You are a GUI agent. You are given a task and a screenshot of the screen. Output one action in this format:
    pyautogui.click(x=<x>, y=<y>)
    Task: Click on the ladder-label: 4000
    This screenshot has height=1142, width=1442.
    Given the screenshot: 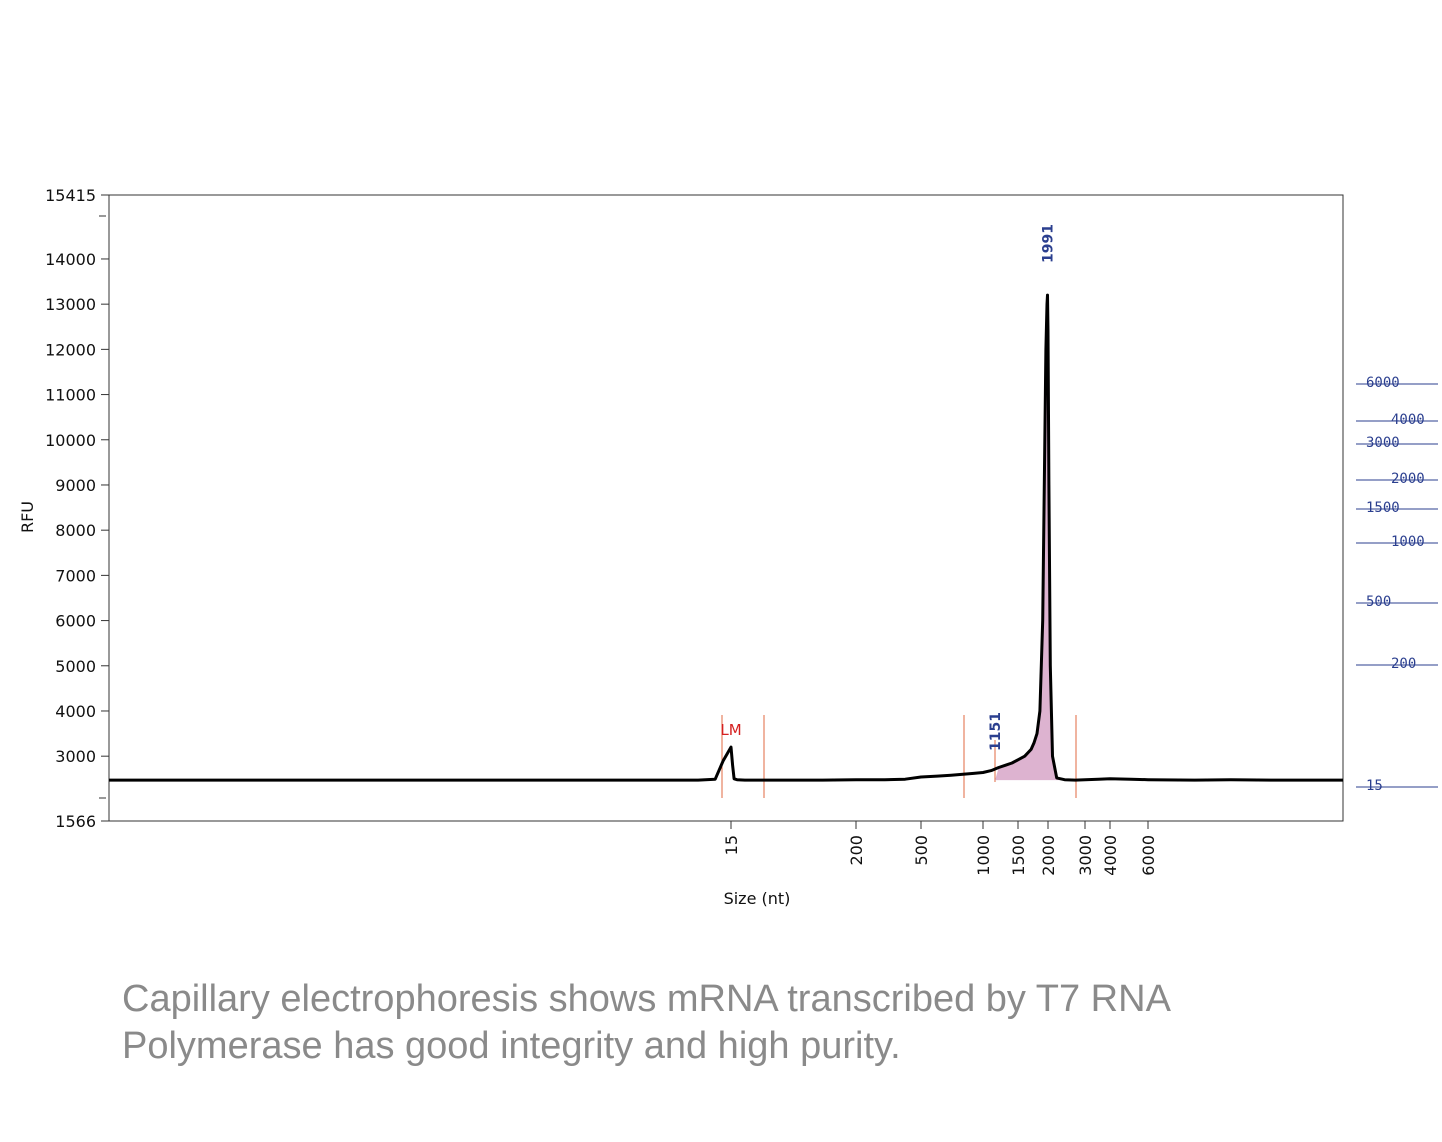 What is the action you would take?
    pyautogui.click(x=1408, y=420)
    